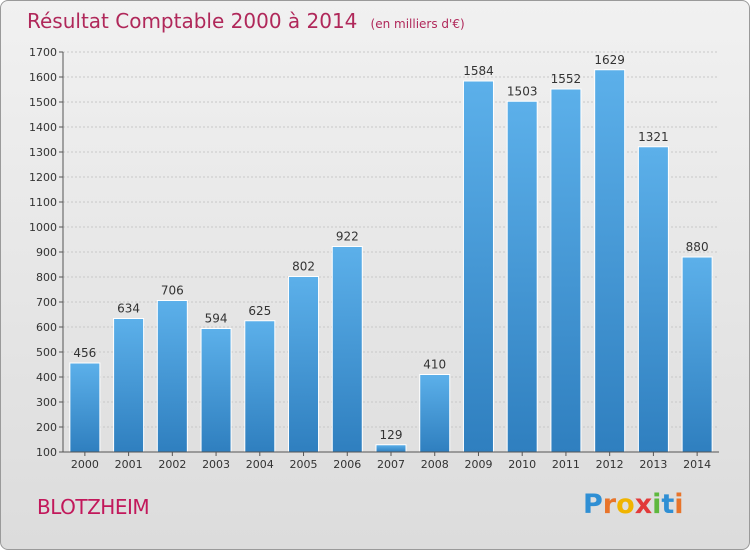  I want to click on x-tick-label: 2005, so click(304, 464).